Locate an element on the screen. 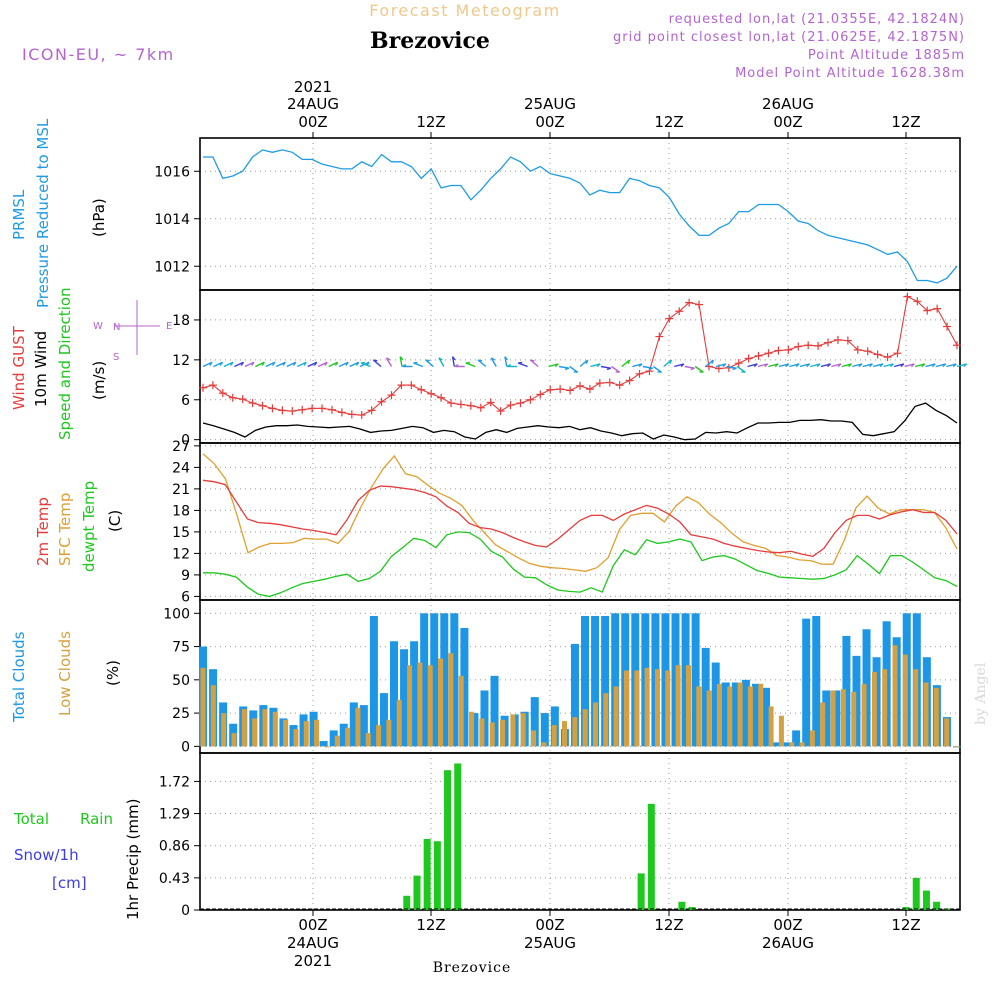 The width and height of the screenshot is (1000, 1000). ytick-label: 24 is located at coordinates (181, 468).